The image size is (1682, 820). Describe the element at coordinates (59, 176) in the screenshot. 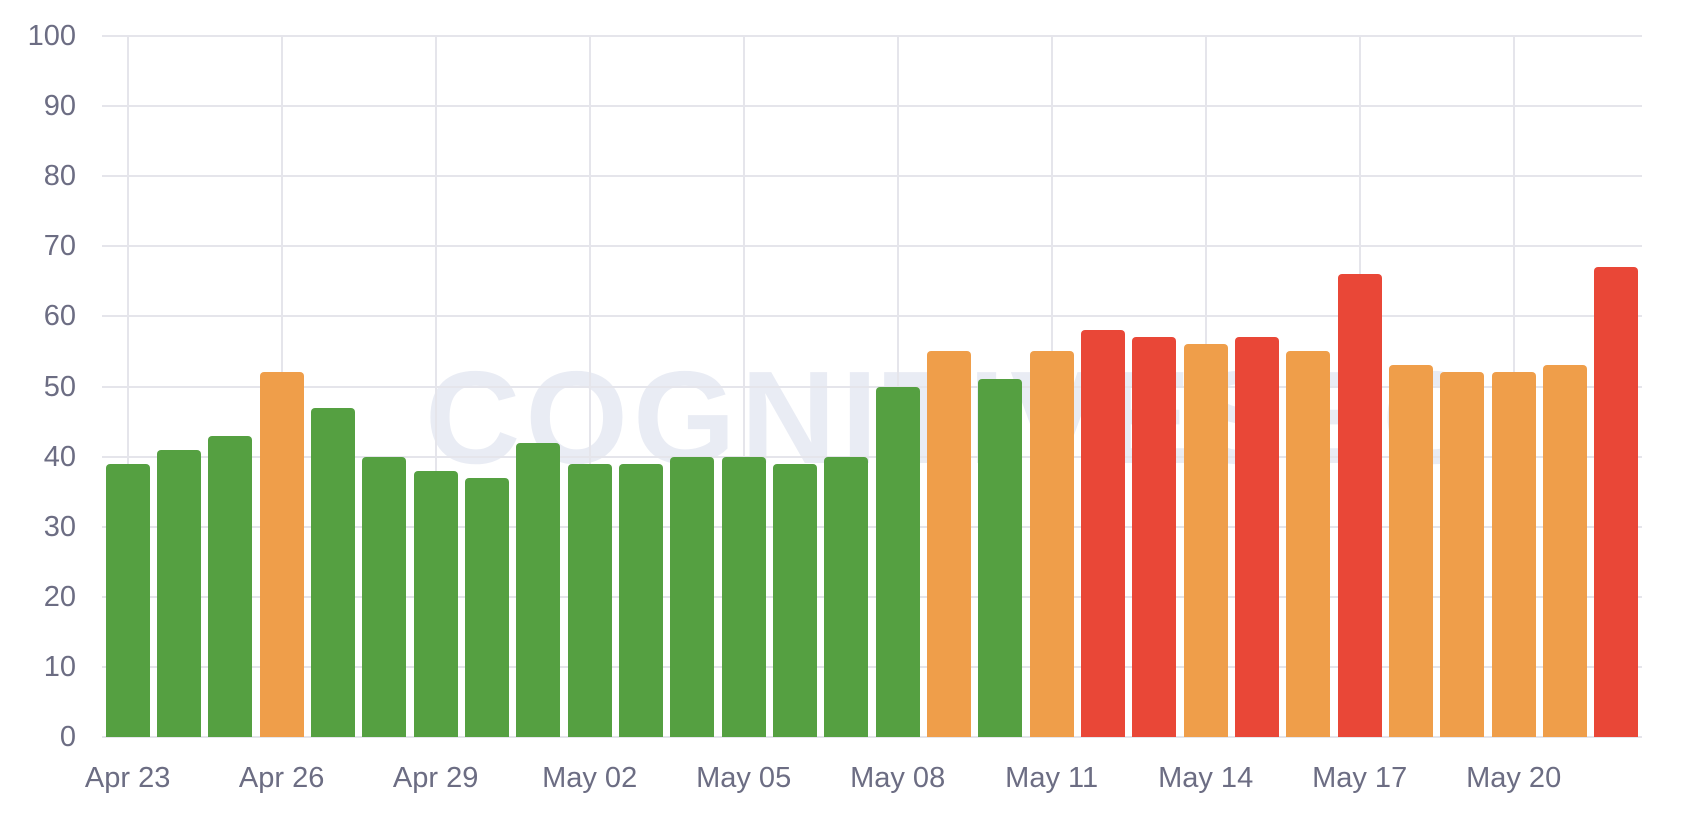

I see `y-axis-label: 80` at that location.